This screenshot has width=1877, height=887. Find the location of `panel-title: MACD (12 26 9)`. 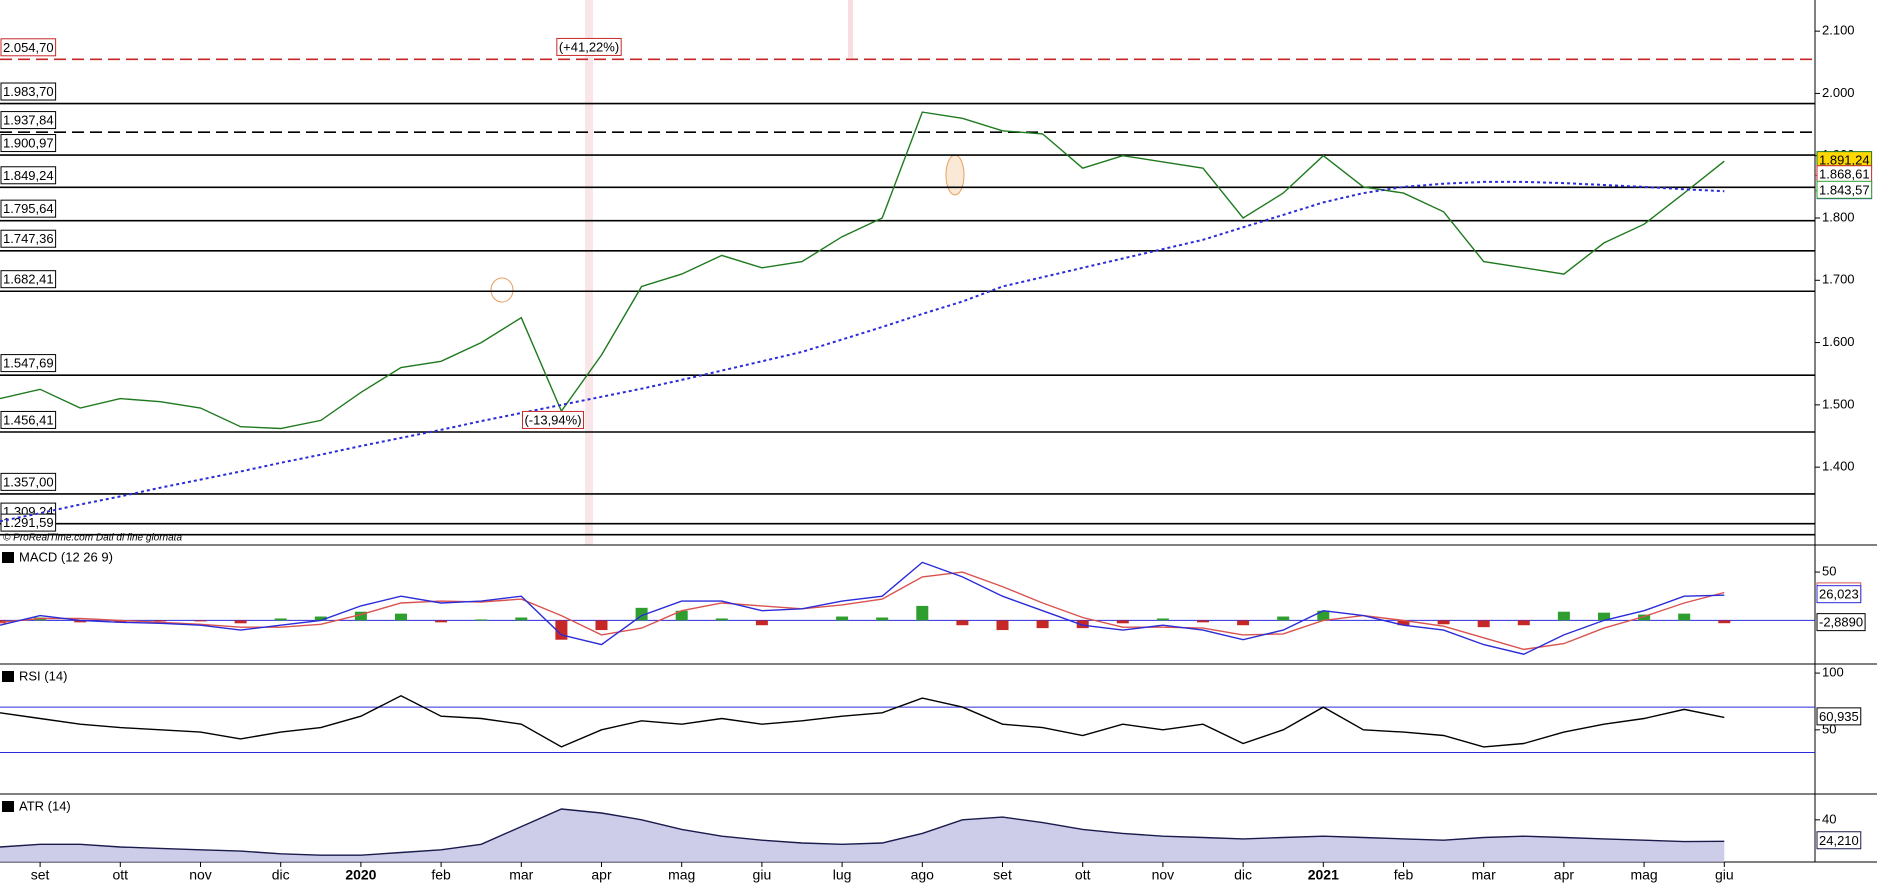

panel-title: MACD (12 26 9) is located at coordinates (66, 556).